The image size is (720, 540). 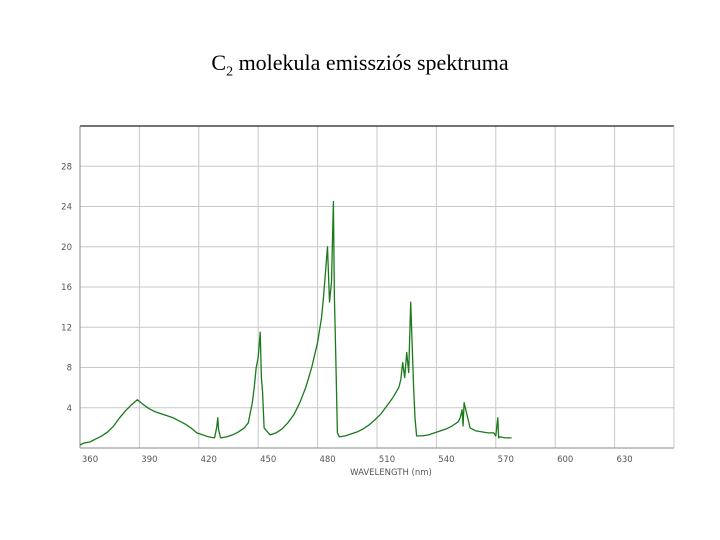 I want to click on x-tick-label: 570, so click(x=506, y=460).